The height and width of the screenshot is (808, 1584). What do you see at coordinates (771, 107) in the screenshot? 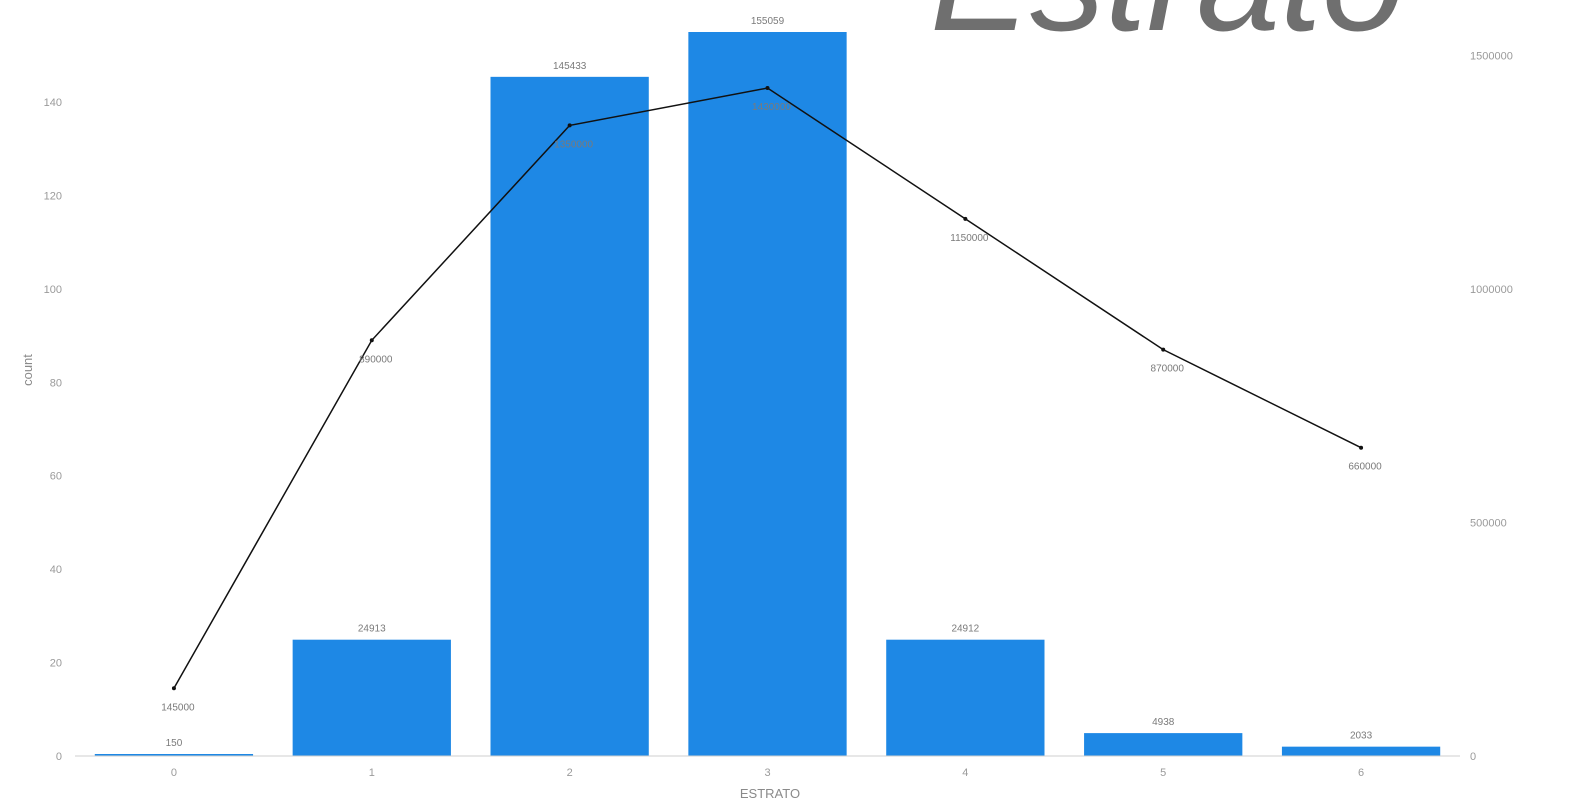
I see `line-value-label: 1430000` at bounding box center [771, 107].